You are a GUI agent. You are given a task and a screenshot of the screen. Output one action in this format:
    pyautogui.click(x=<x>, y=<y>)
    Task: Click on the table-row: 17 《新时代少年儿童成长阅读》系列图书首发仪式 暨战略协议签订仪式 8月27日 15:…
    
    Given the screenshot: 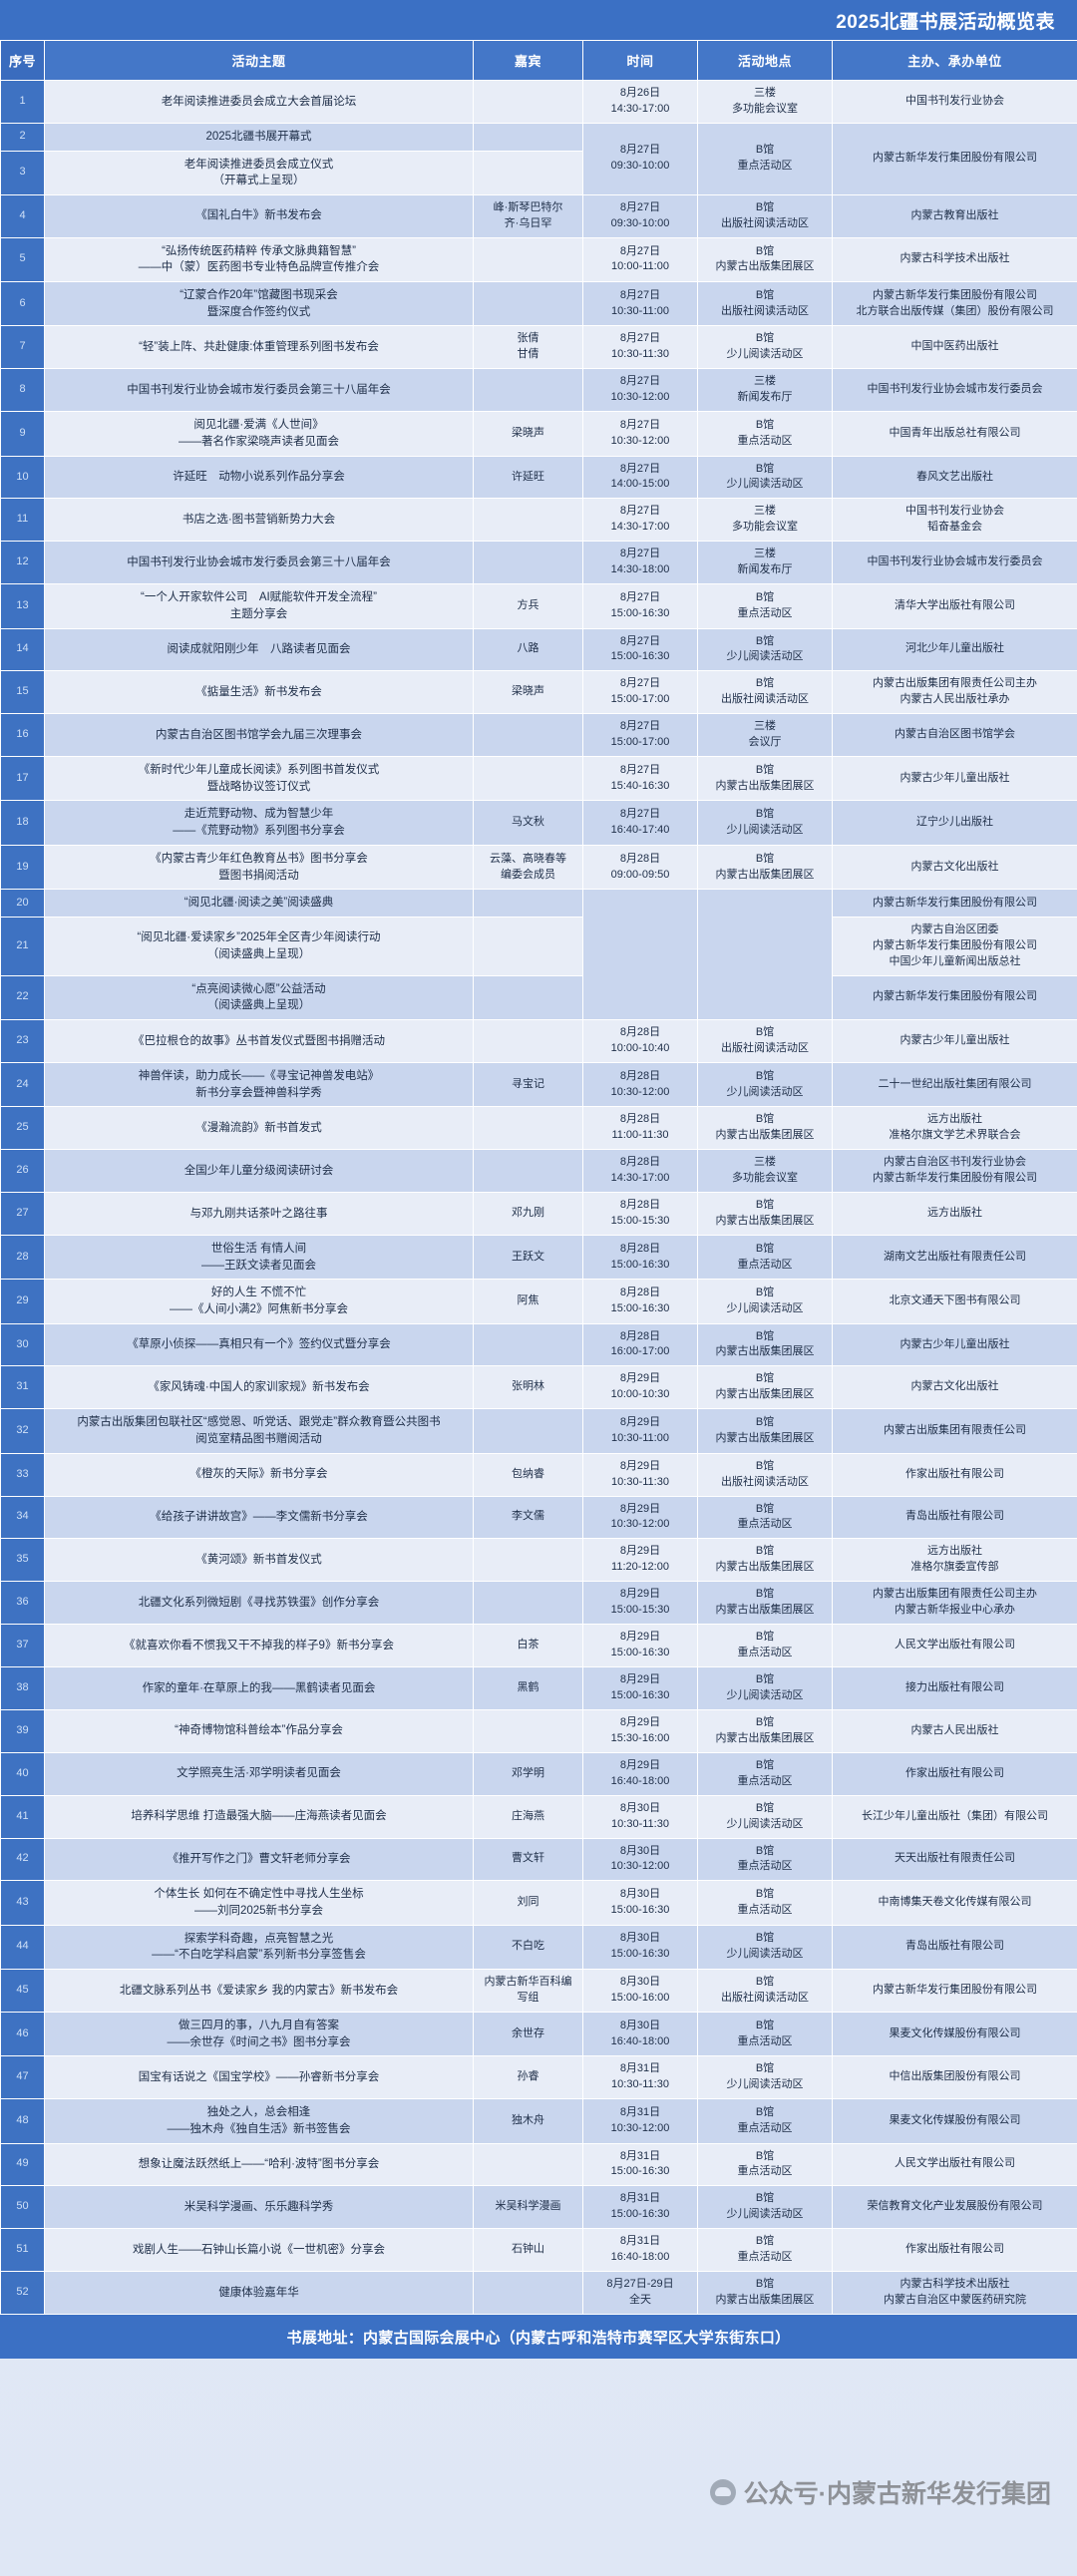 What is the action you would take?
    pyautogui.click(x=538, y=779)
    